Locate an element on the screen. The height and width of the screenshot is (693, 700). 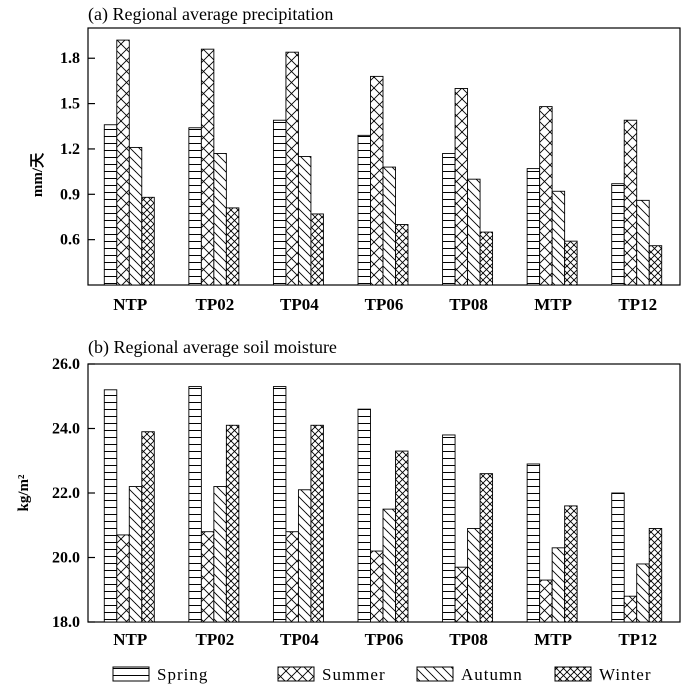
y-tick-label: 20.0 is located at coordinates (66, 558).